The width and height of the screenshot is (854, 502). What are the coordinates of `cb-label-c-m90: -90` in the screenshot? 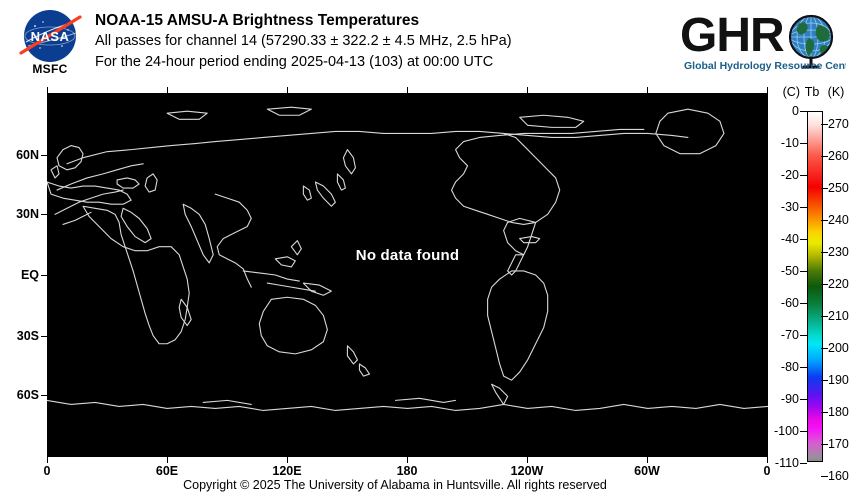 It's located at (789, 399).